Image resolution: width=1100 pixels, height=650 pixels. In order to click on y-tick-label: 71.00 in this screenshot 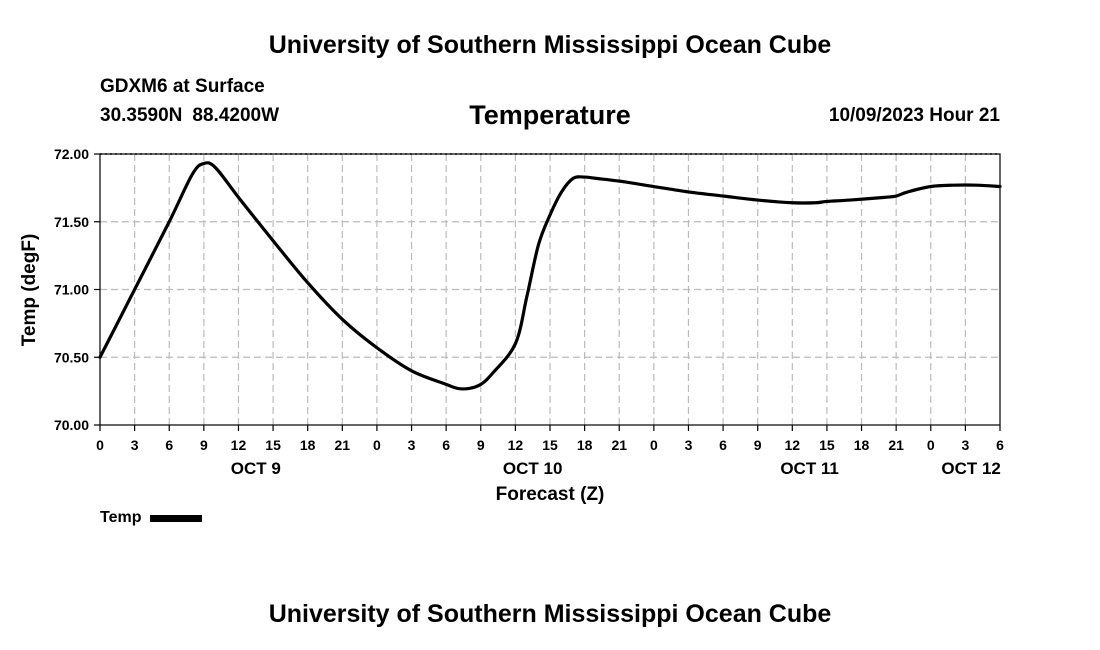, I will do `click(71, 290)`.